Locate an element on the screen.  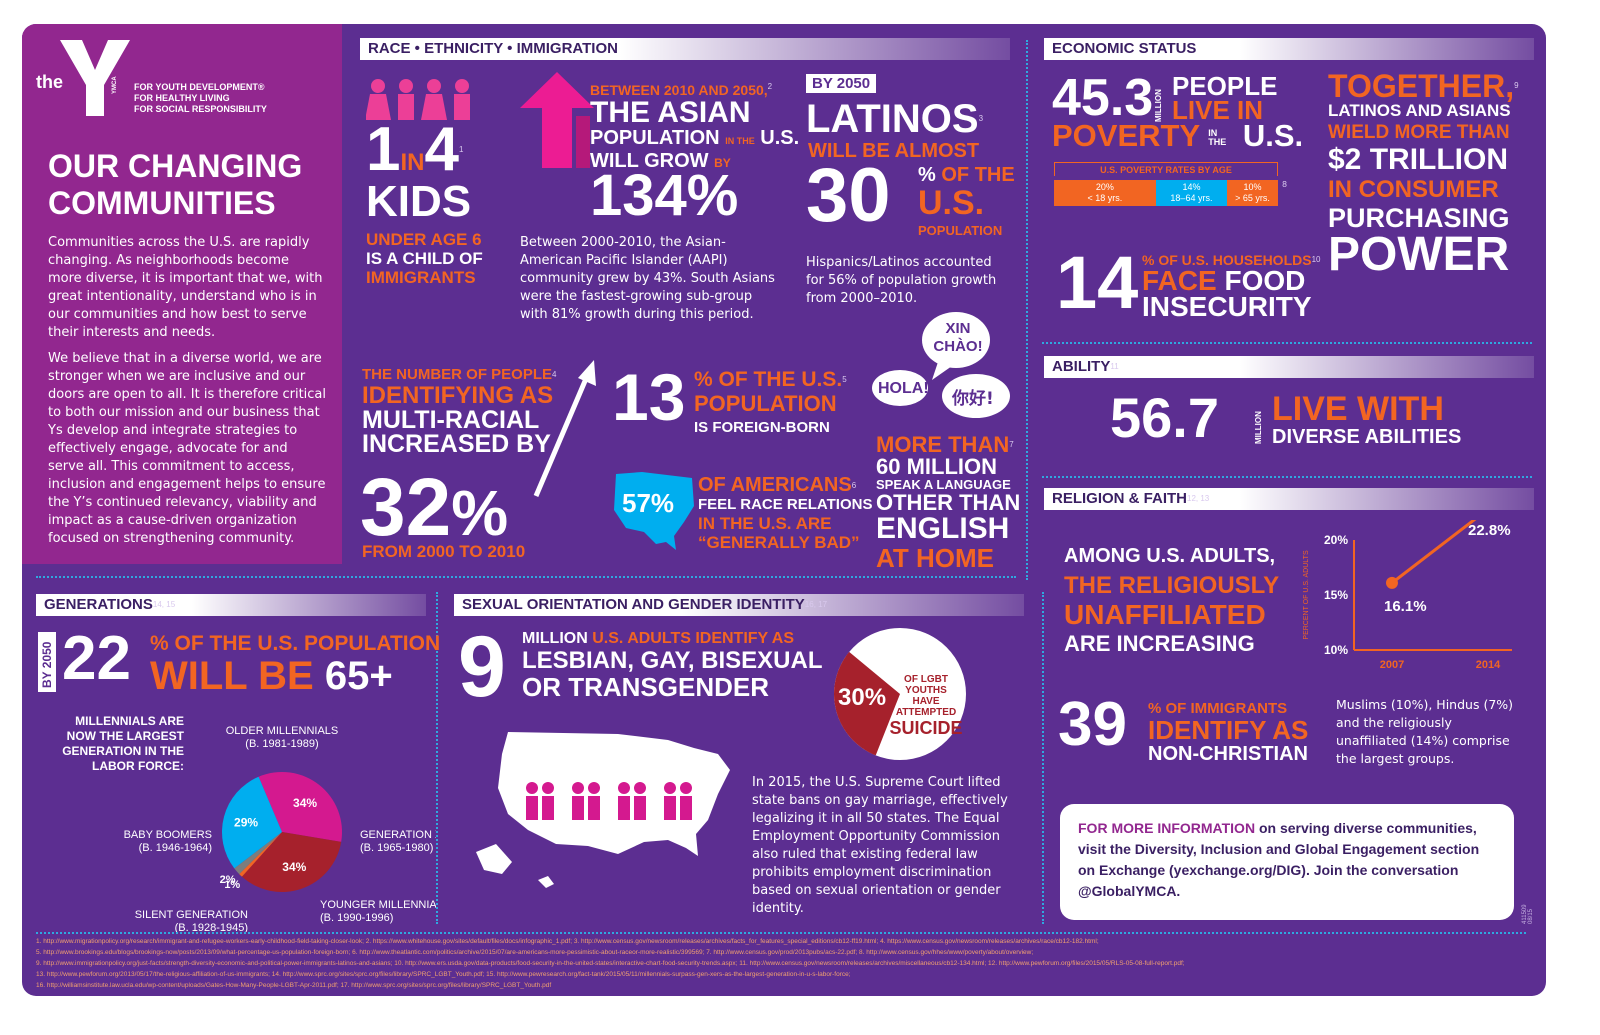
generations-header: GENERATIONS14, 15 is located at coordinates (231, 605).